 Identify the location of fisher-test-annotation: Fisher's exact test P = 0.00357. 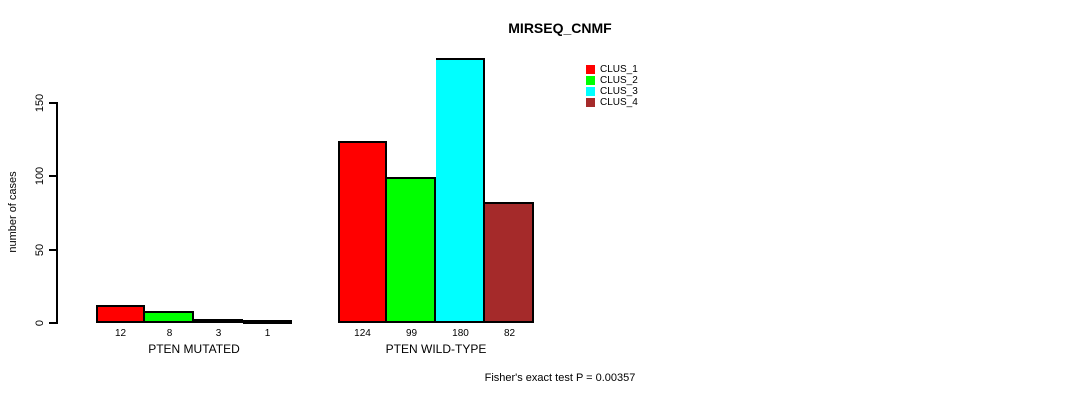
(560, 378).